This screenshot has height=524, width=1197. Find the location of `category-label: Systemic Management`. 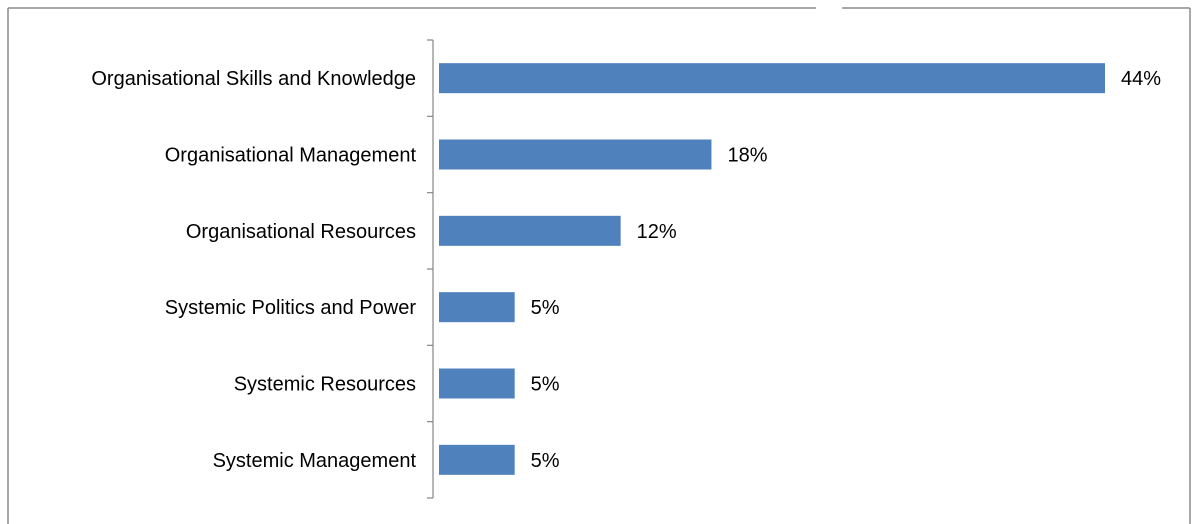

category-label: Systemic Management is located at coordinates (315, 461).